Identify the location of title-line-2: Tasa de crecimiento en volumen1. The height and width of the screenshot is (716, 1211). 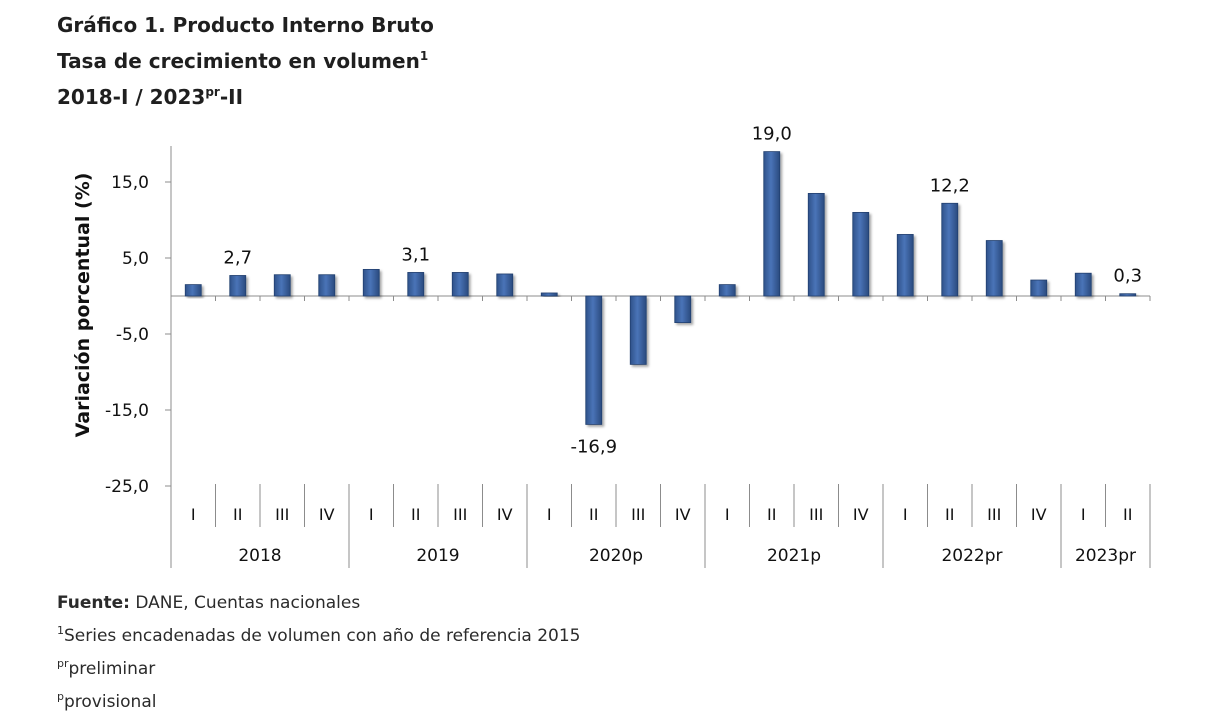
(245, 59).